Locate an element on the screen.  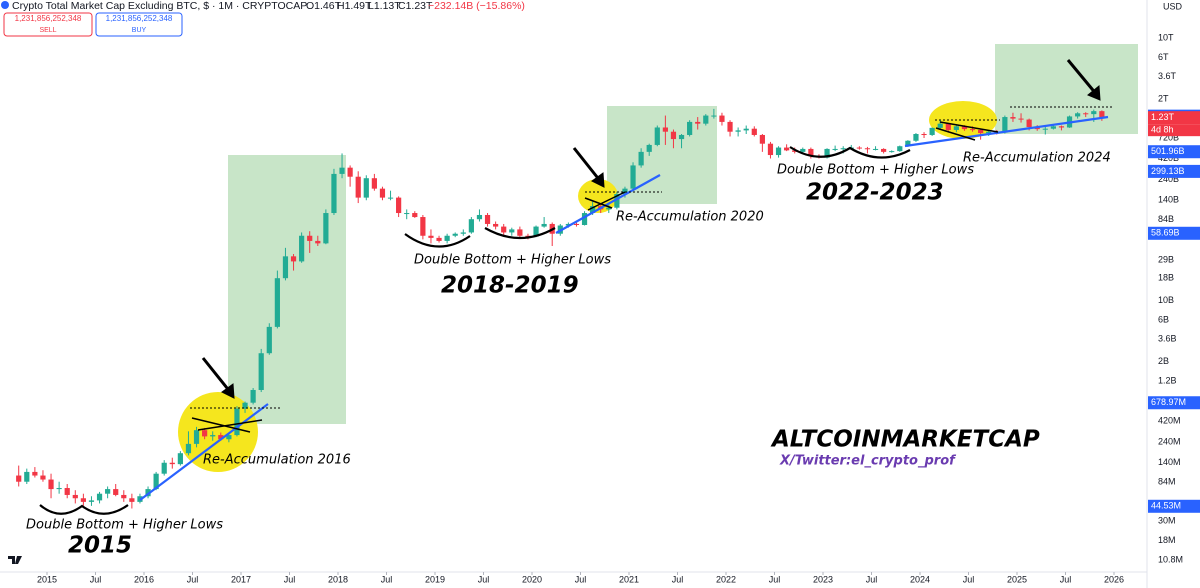
ohlc: H1.49T is located at coordinates (354, 6).